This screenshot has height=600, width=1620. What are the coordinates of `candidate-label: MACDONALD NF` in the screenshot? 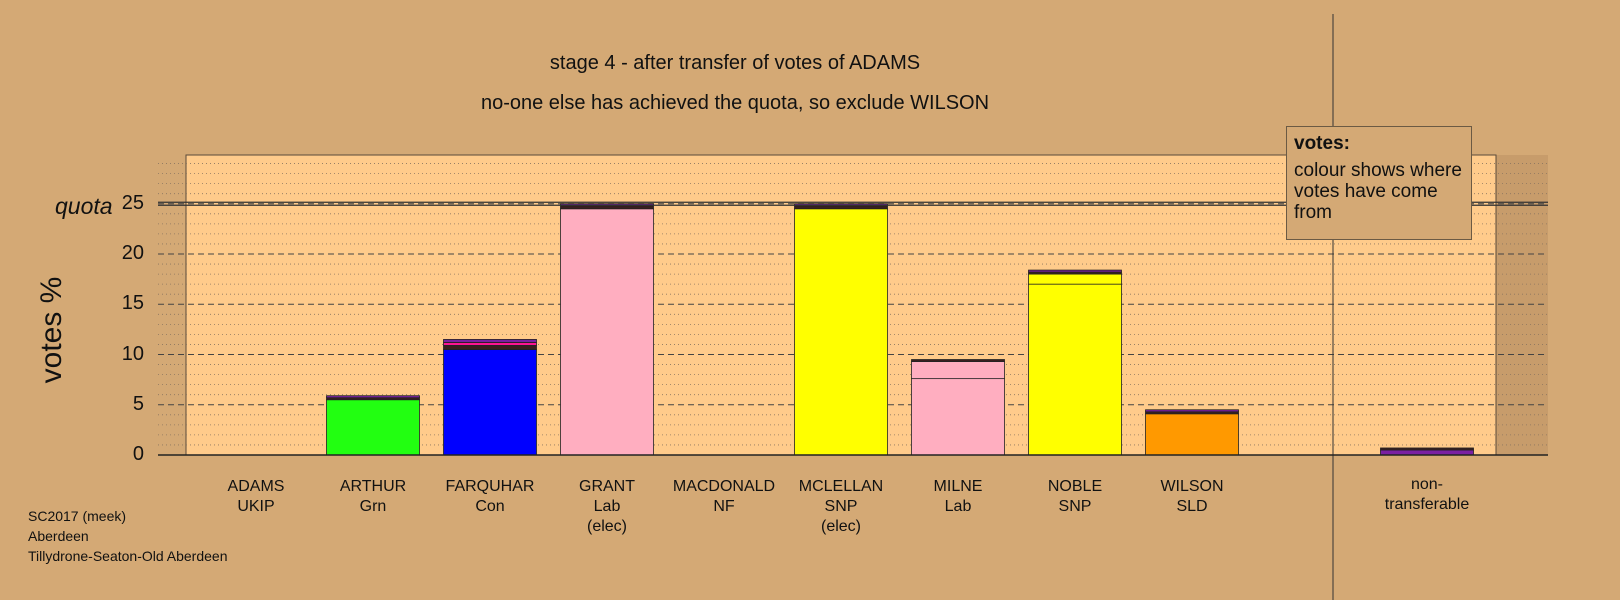 It's located at (724, 497).